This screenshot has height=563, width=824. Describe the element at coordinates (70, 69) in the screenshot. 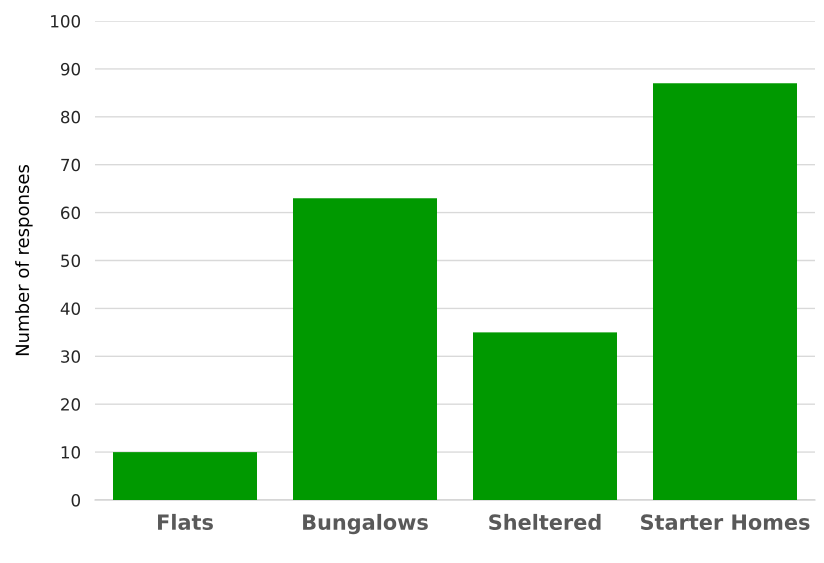

I see `y-tick-label: 90` at that location.